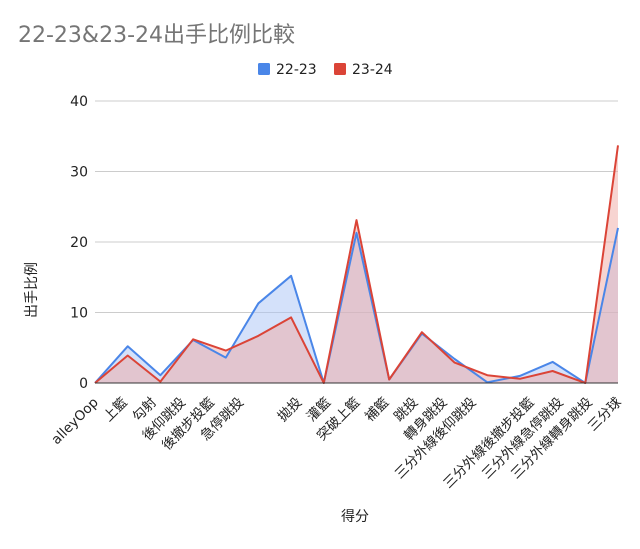  What do you see at coordinates (372, 70) in the screenshot?
I see `legend-label-2: 23-24` at bounding box center [372, 70].